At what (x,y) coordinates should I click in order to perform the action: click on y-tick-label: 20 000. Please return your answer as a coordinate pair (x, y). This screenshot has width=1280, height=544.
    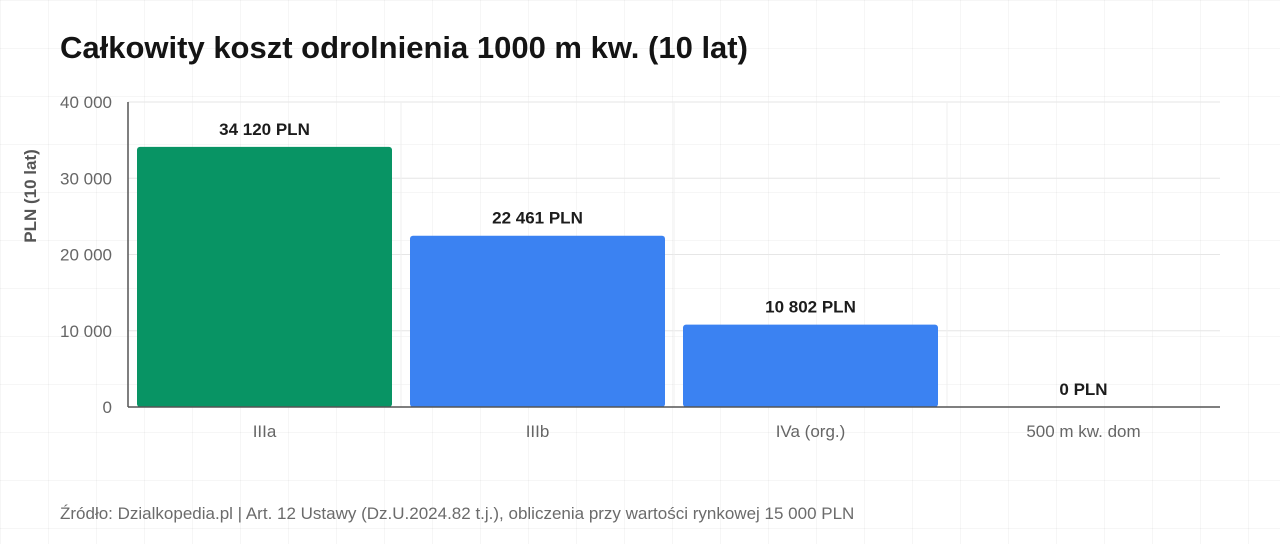
    Looking at the image, I should click on (86, 255).